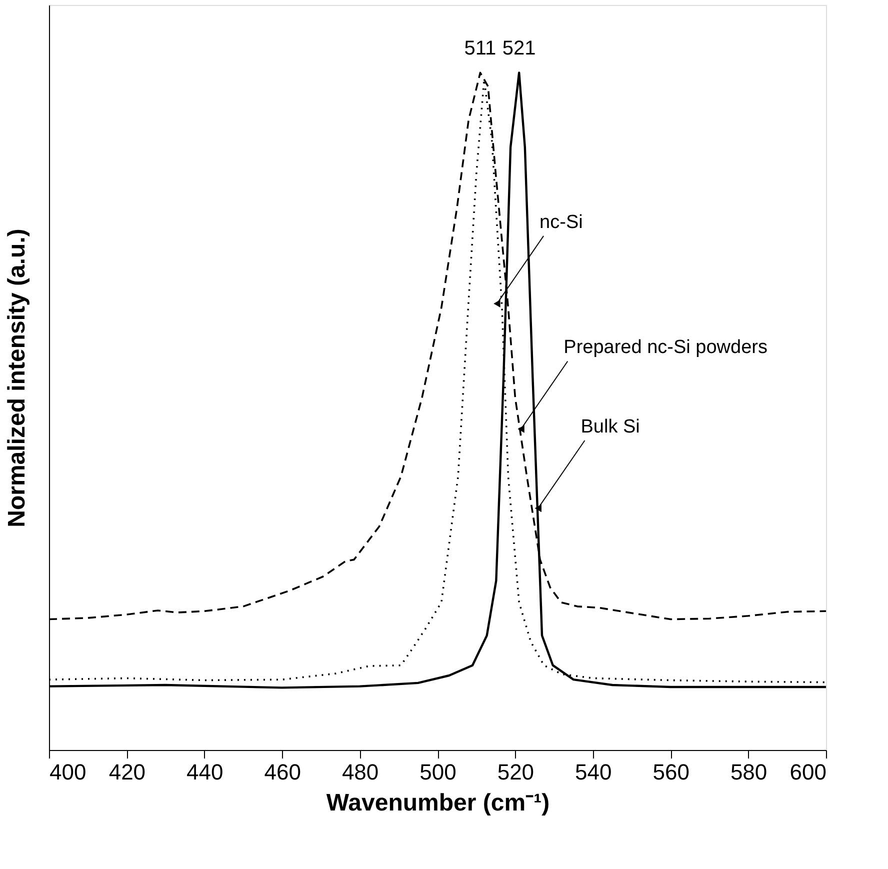 Image resolution: width=888 pixels, height=869 pixels. Describe the element at coordinates (593, 772) in the screenshot. I see `x-tick-label: 540` at that location.